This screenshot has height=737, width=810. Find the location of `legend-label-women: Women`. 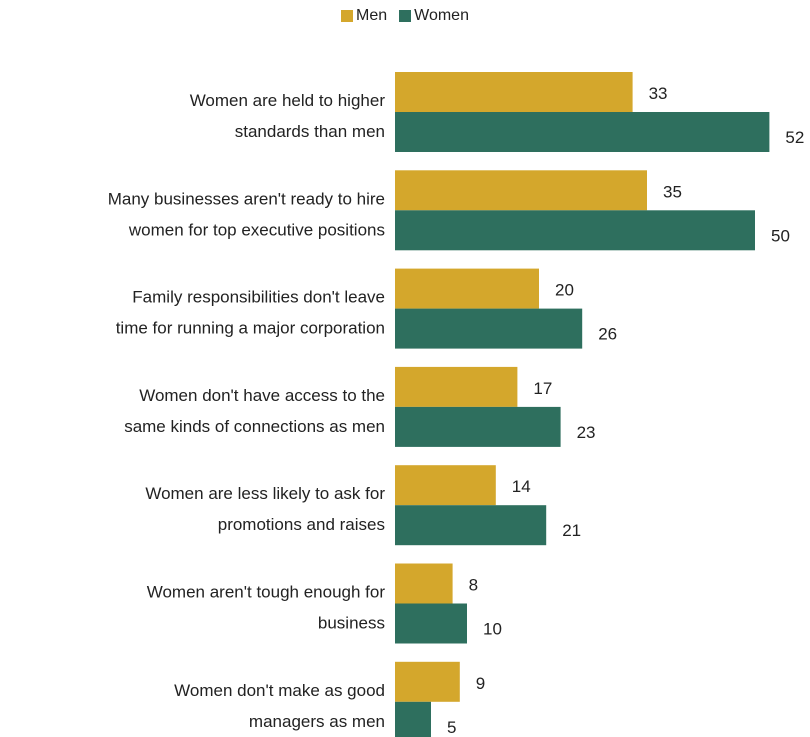

legend-label-women: Women is located at coordinates (441, 15).